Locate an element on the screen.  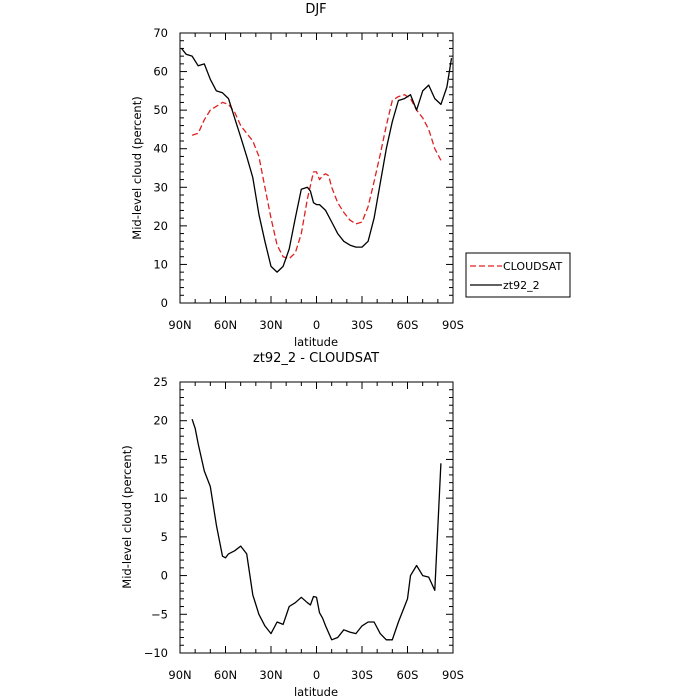
legend-box is located at coordinates (518, 275).